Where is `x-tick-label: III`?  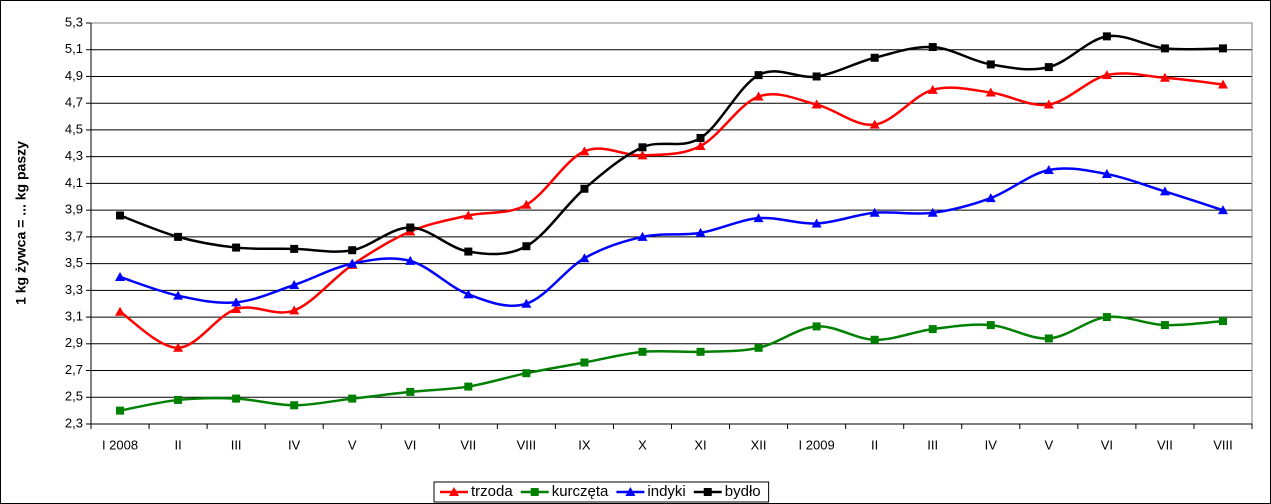
x-tick-label: III is located at coordinates (932, 444).